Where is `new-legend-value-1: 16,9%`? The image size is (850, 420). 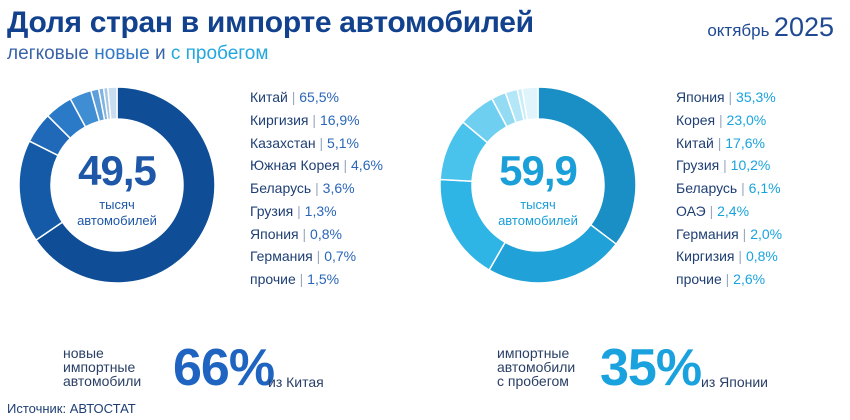 new-legend-value-1: 16,9% is located at coordinates (339, 119).